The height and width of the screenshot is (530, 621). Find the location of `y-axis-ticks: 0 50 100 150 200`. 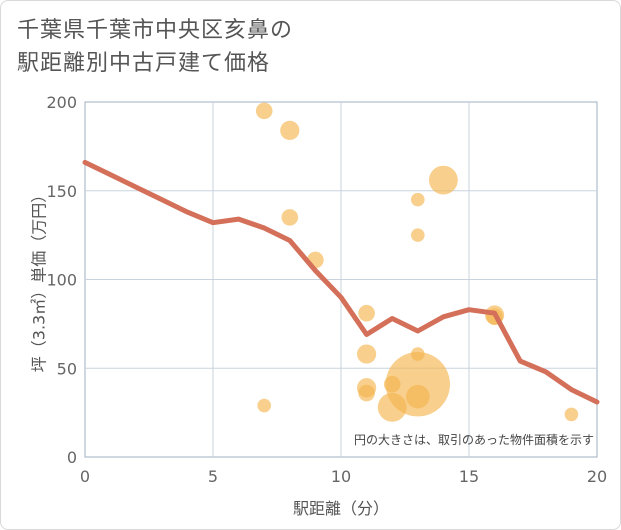

y-axis-ticks: 0 50 100 150 200 is located at coordinates (61, 280).